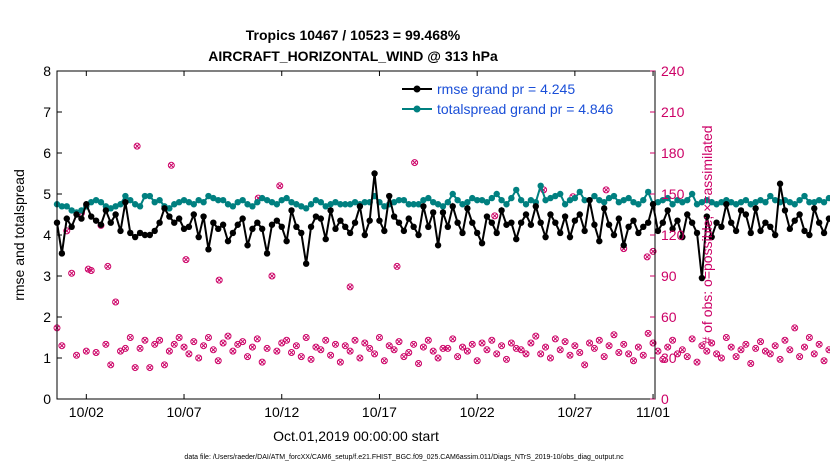 The image size is (830, 470). What do you see at coordinates (417, 109) in the screenshot?
I see `legend-spread-marker` at bounding box center [417, 109].